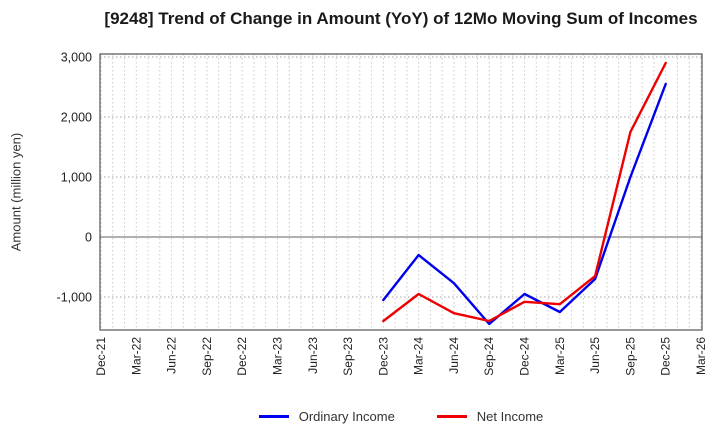  Describe the element at coordinates (383, 356) in the screenshot. I see `x-tick-label: Dec-23` at that location.